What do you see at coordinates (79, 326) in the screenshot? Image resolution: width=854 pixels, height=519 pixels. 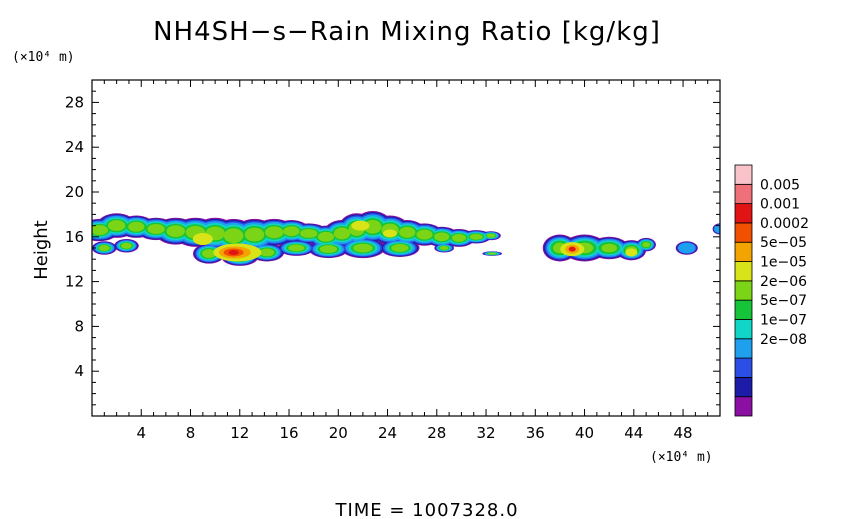 I see `y-tick-label: 8` at bounding box center [79, 326].